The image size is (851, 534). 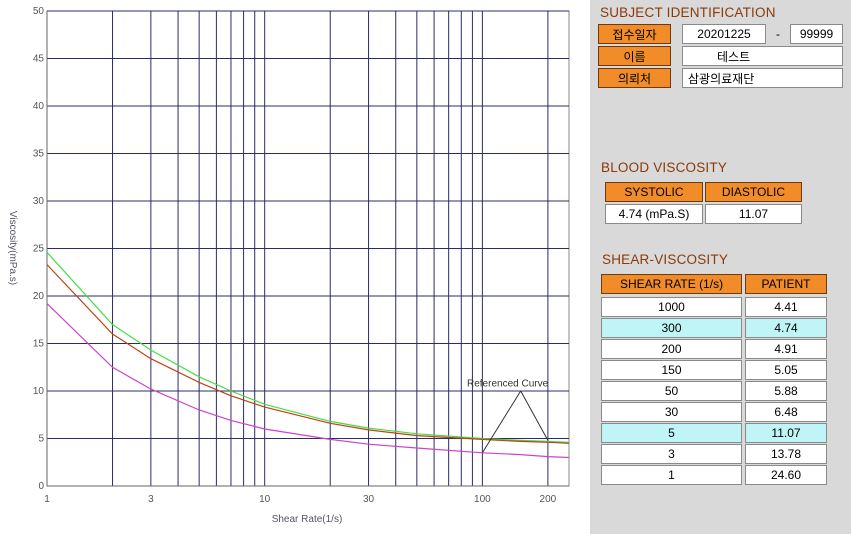 I want to click on x-axis-title: Shear Rate(1/s), so click(x=307, y=519).